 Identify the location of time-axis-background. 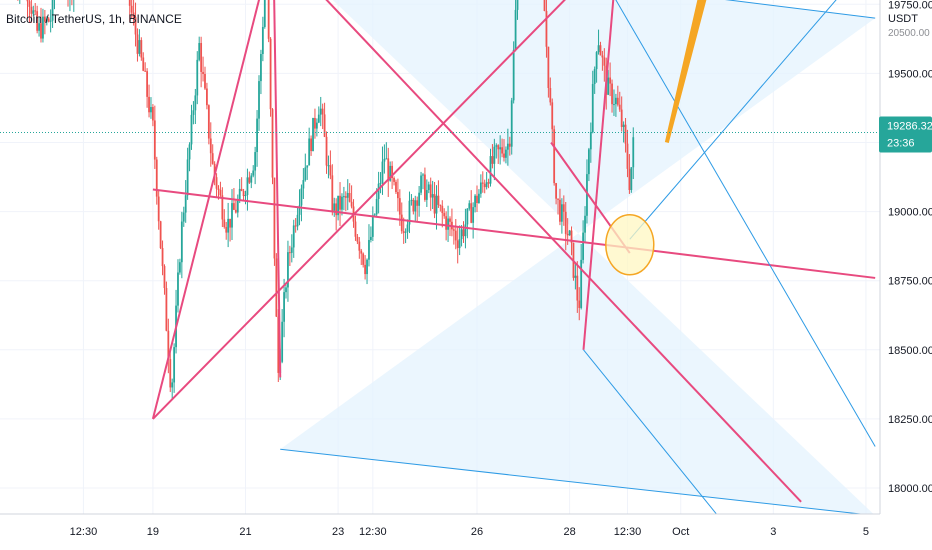
(466, 532).